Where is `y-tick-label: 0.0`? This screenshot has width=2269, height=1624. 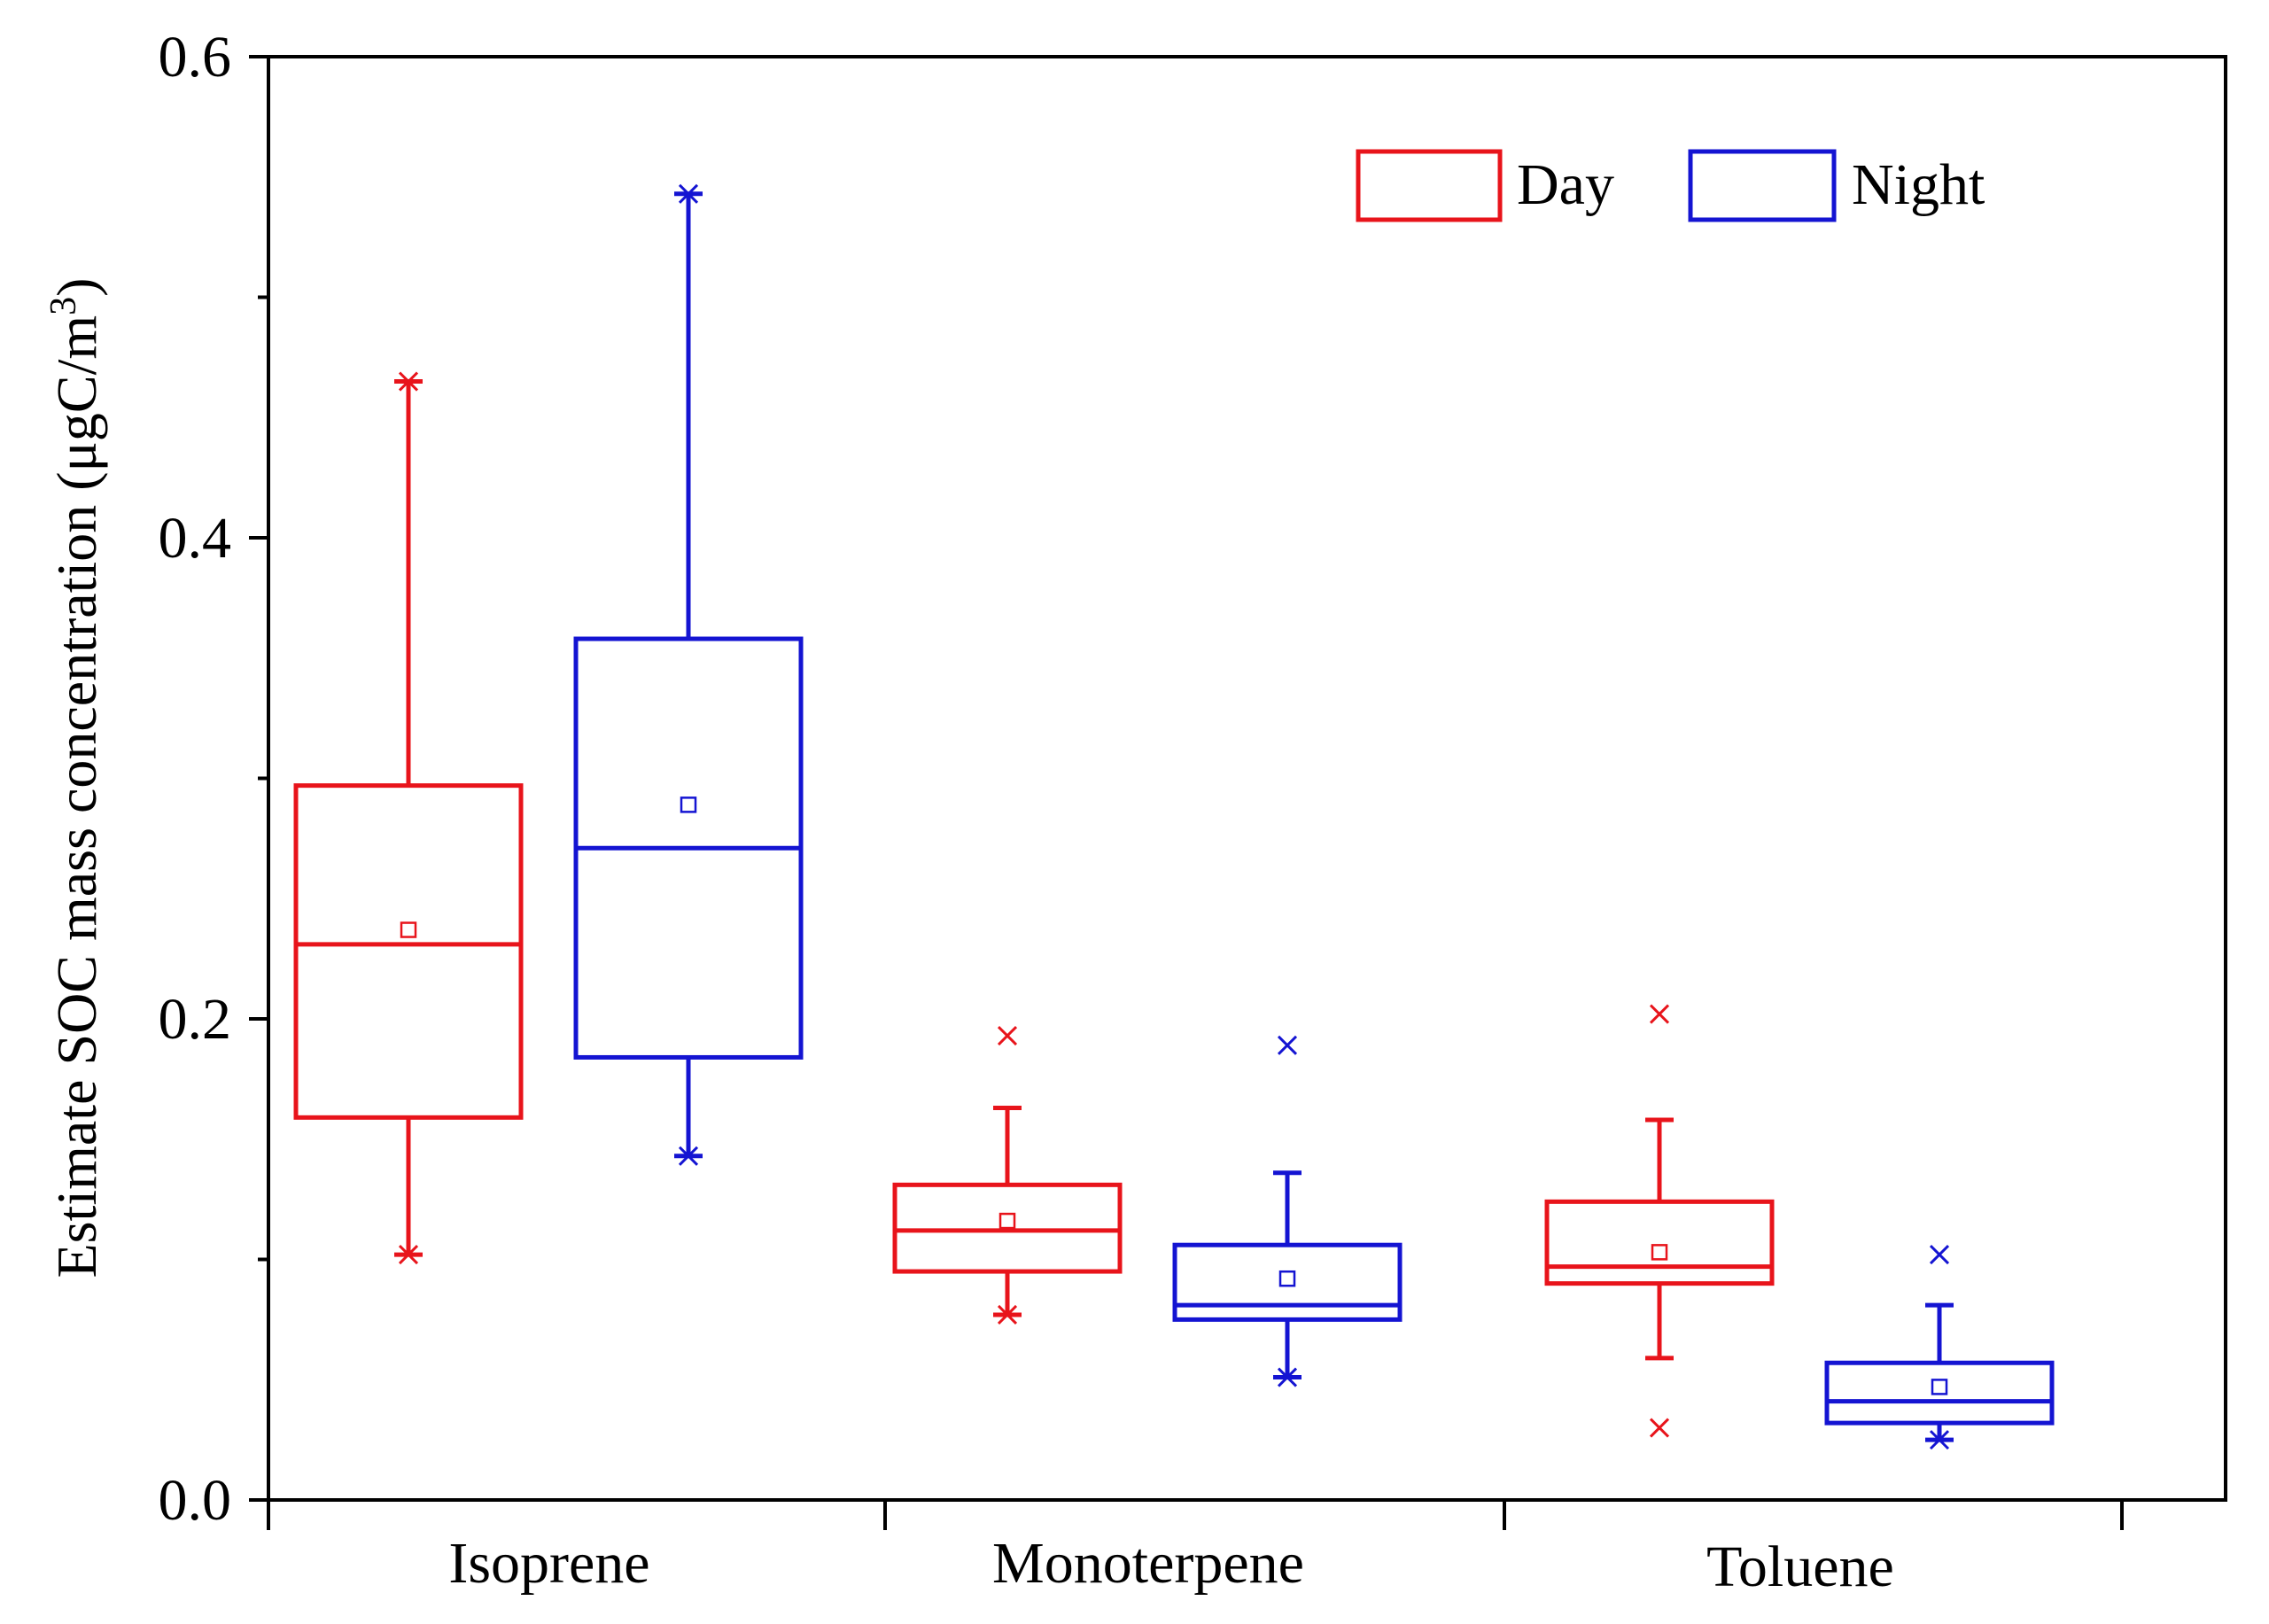
y-tick-label: 0.0 is located at coordinates (195, 1500).